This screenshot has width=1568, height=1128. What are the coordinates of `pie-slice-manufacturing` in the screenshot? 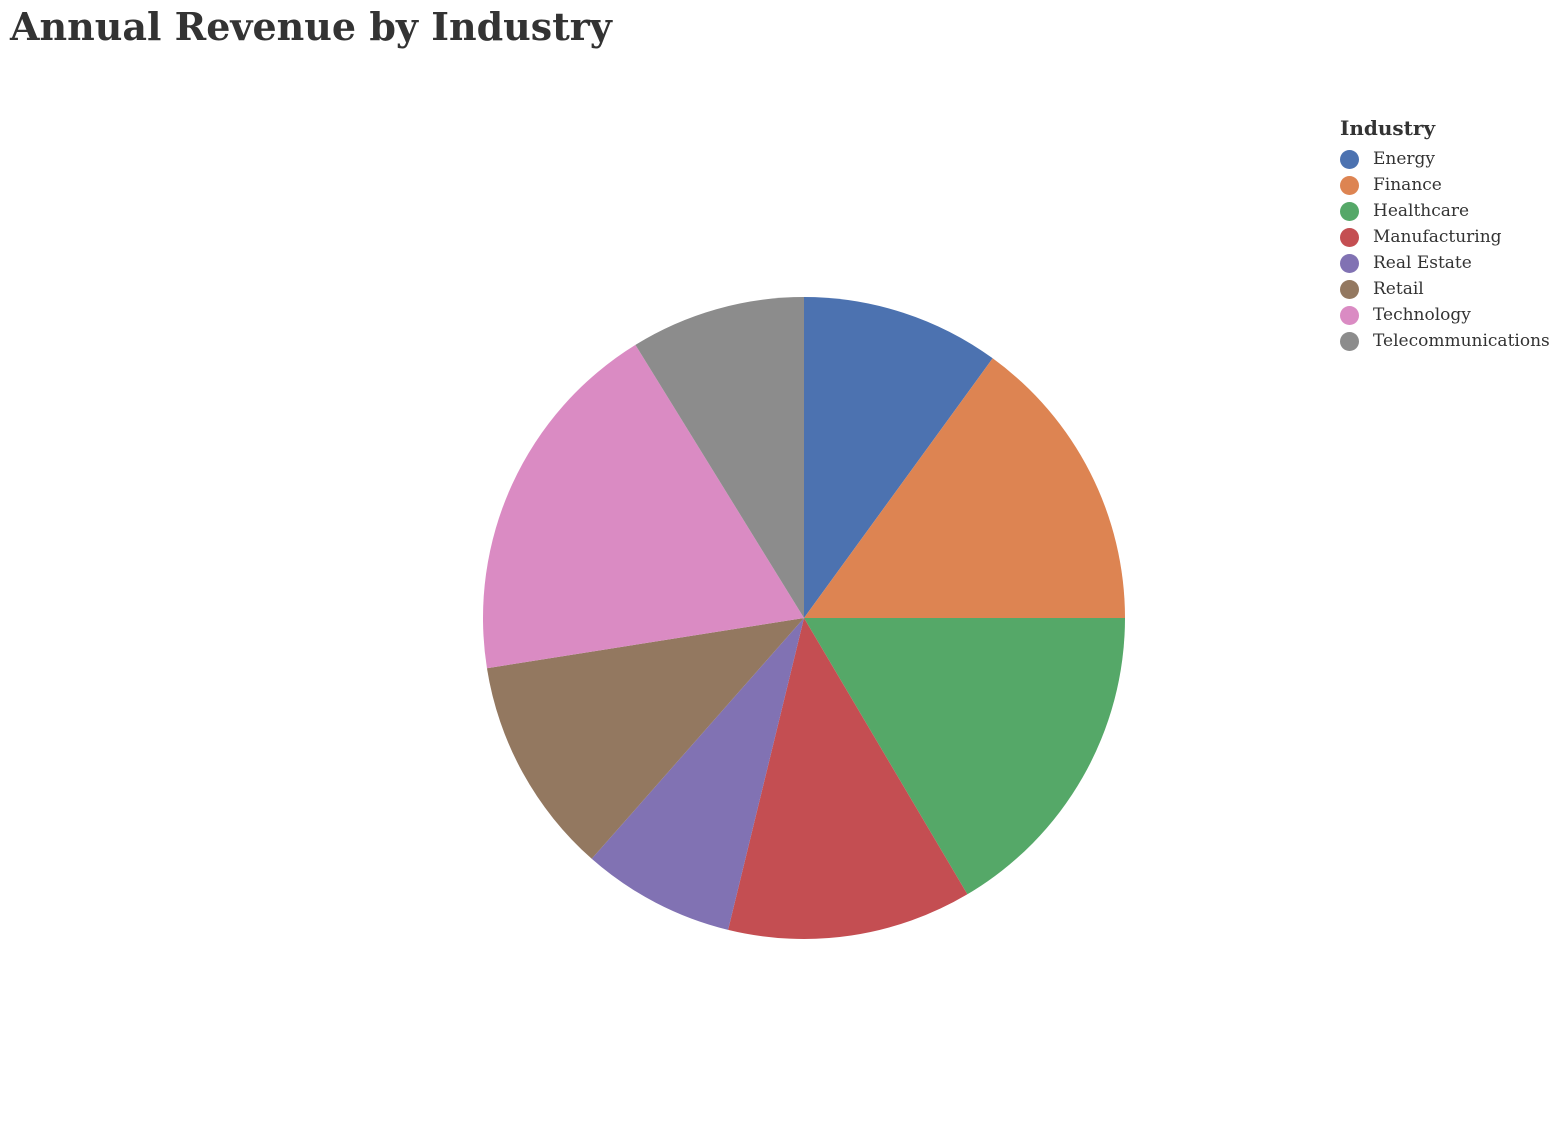 It's located at (848, 778).